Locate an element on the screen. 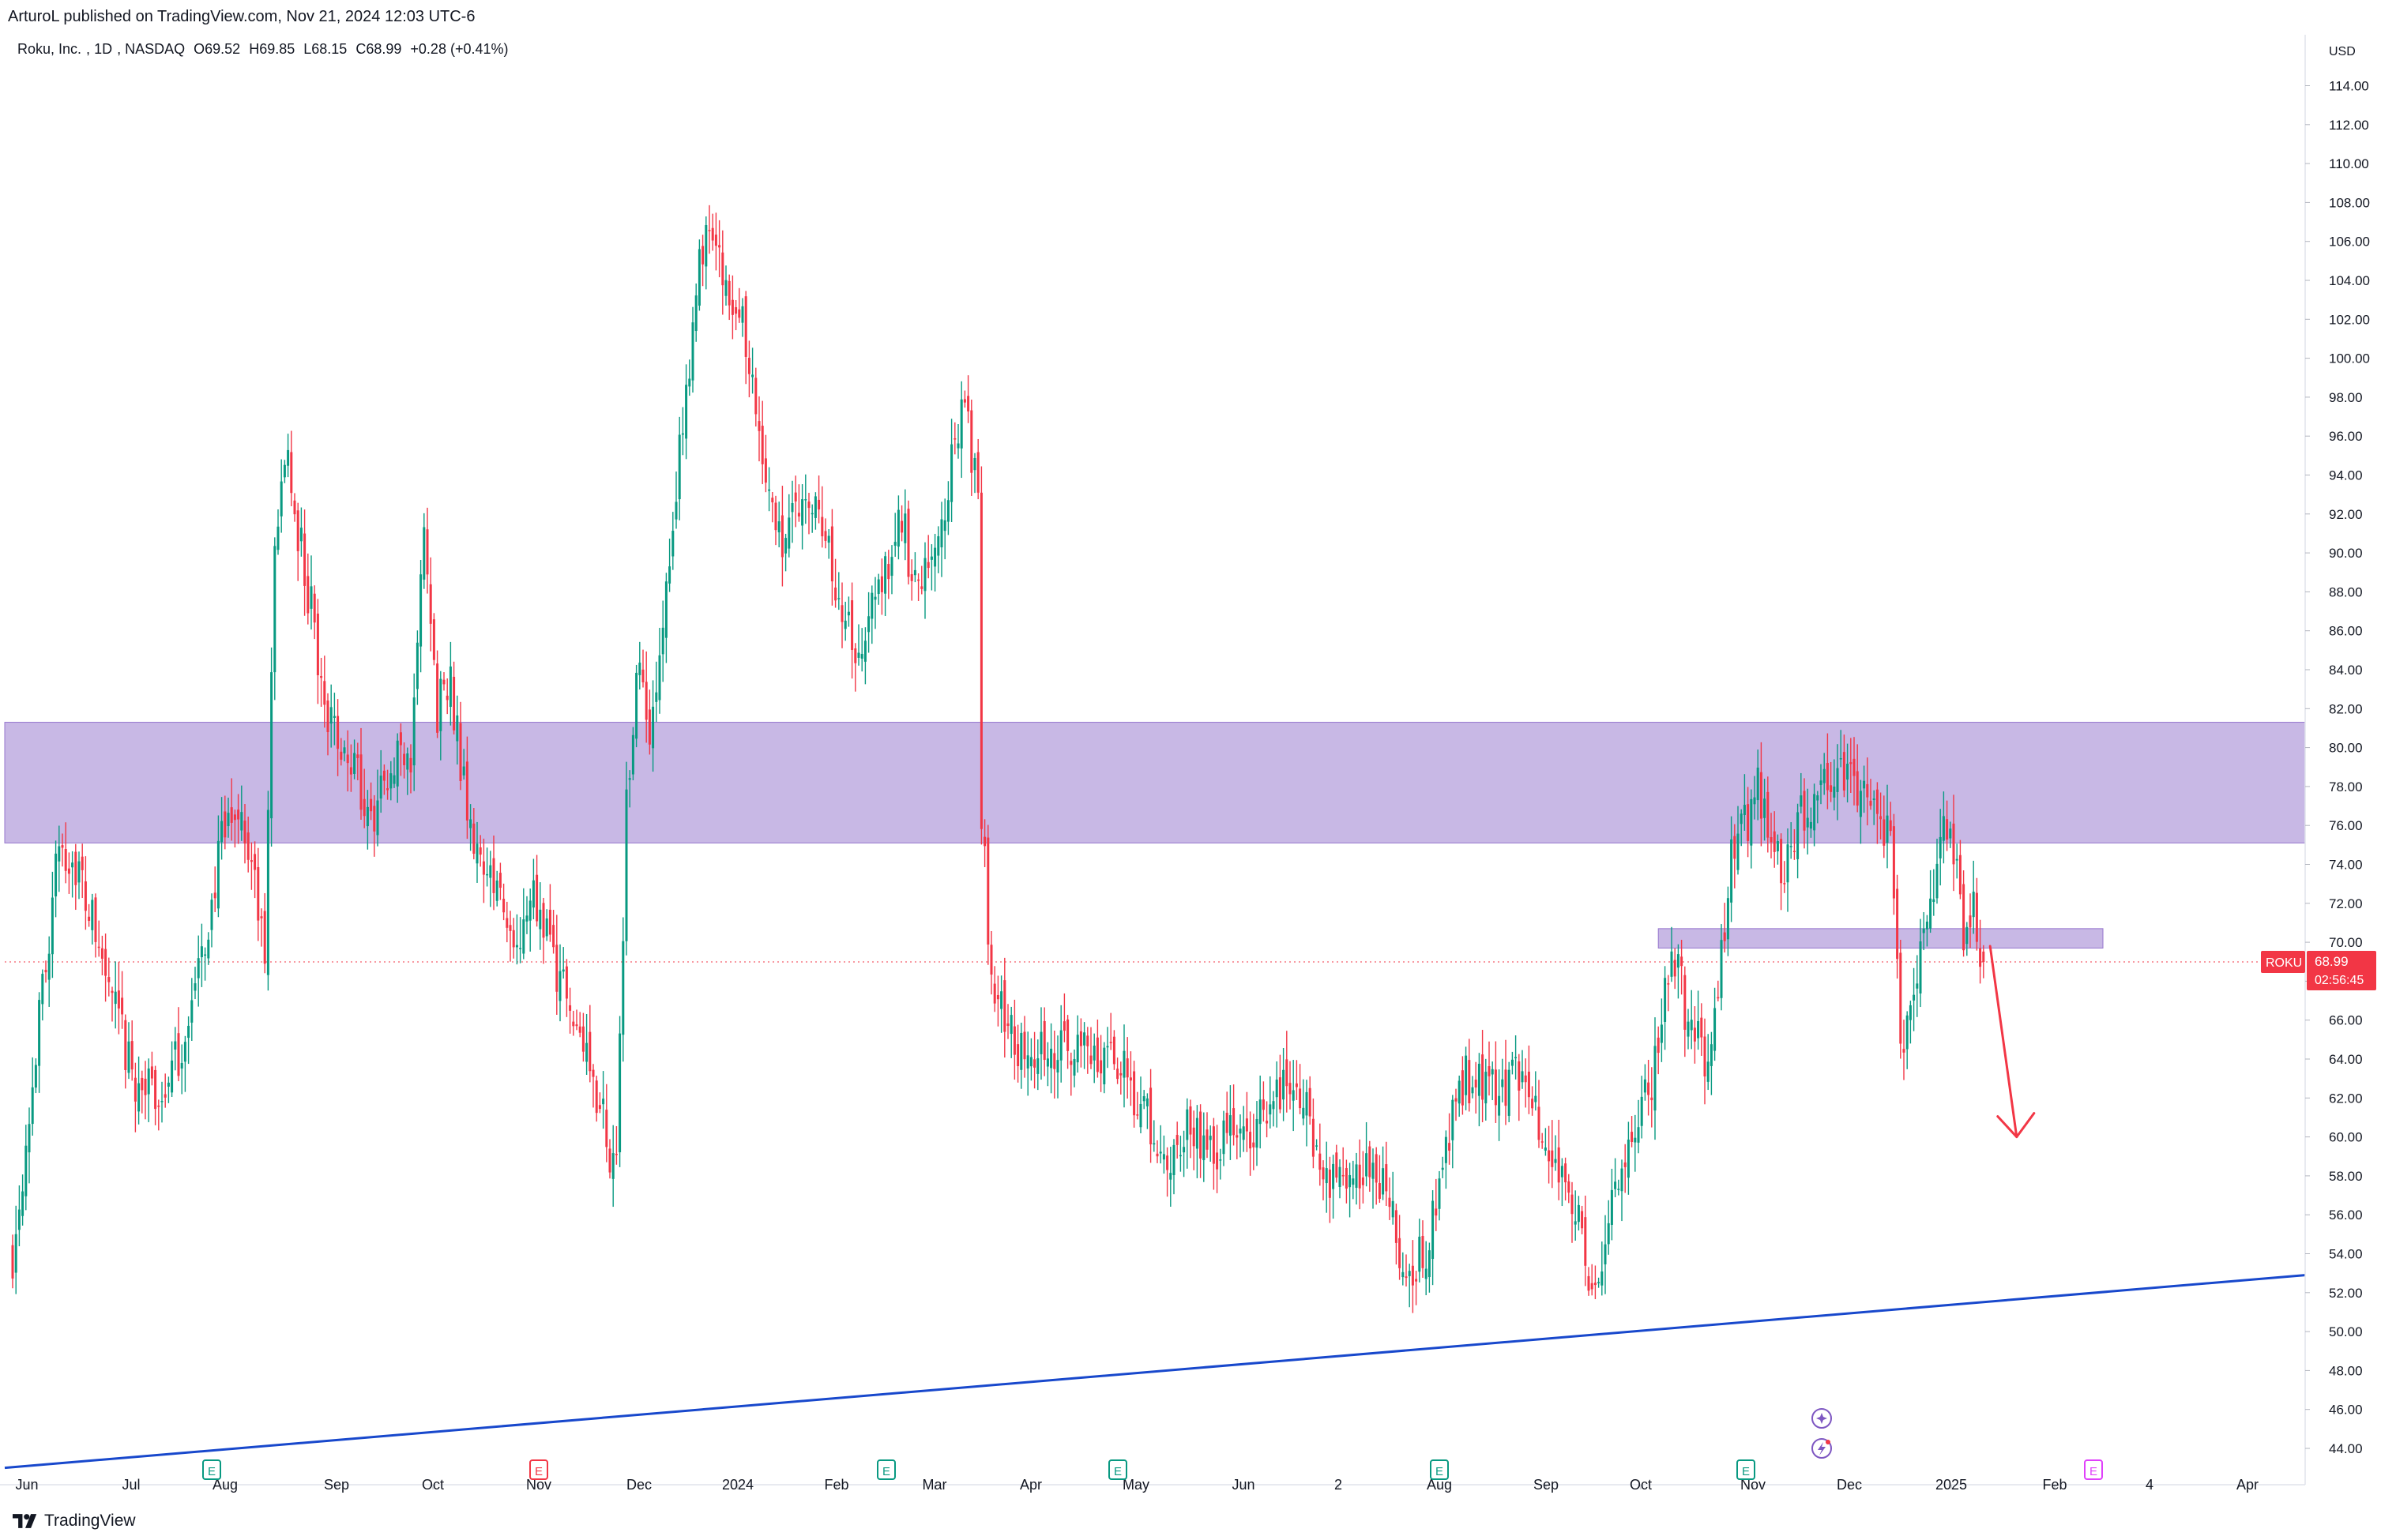 This screenshot has height=1540, width=2396. price-tick-label: 80.00 is located at coordinates (2346, 748).